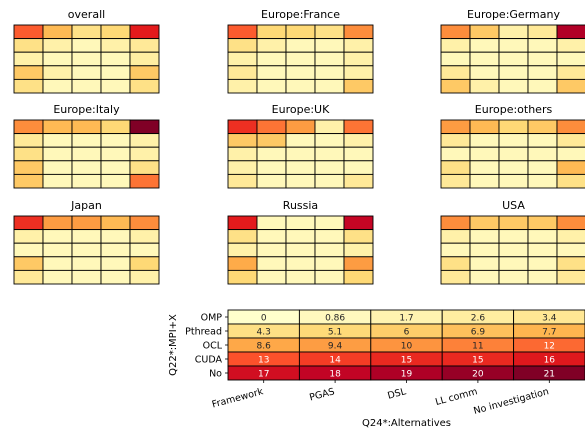  Describe the element at coordinates (549, 319) in the screenshot. I see `cell-value-label: 3.4` at that location.